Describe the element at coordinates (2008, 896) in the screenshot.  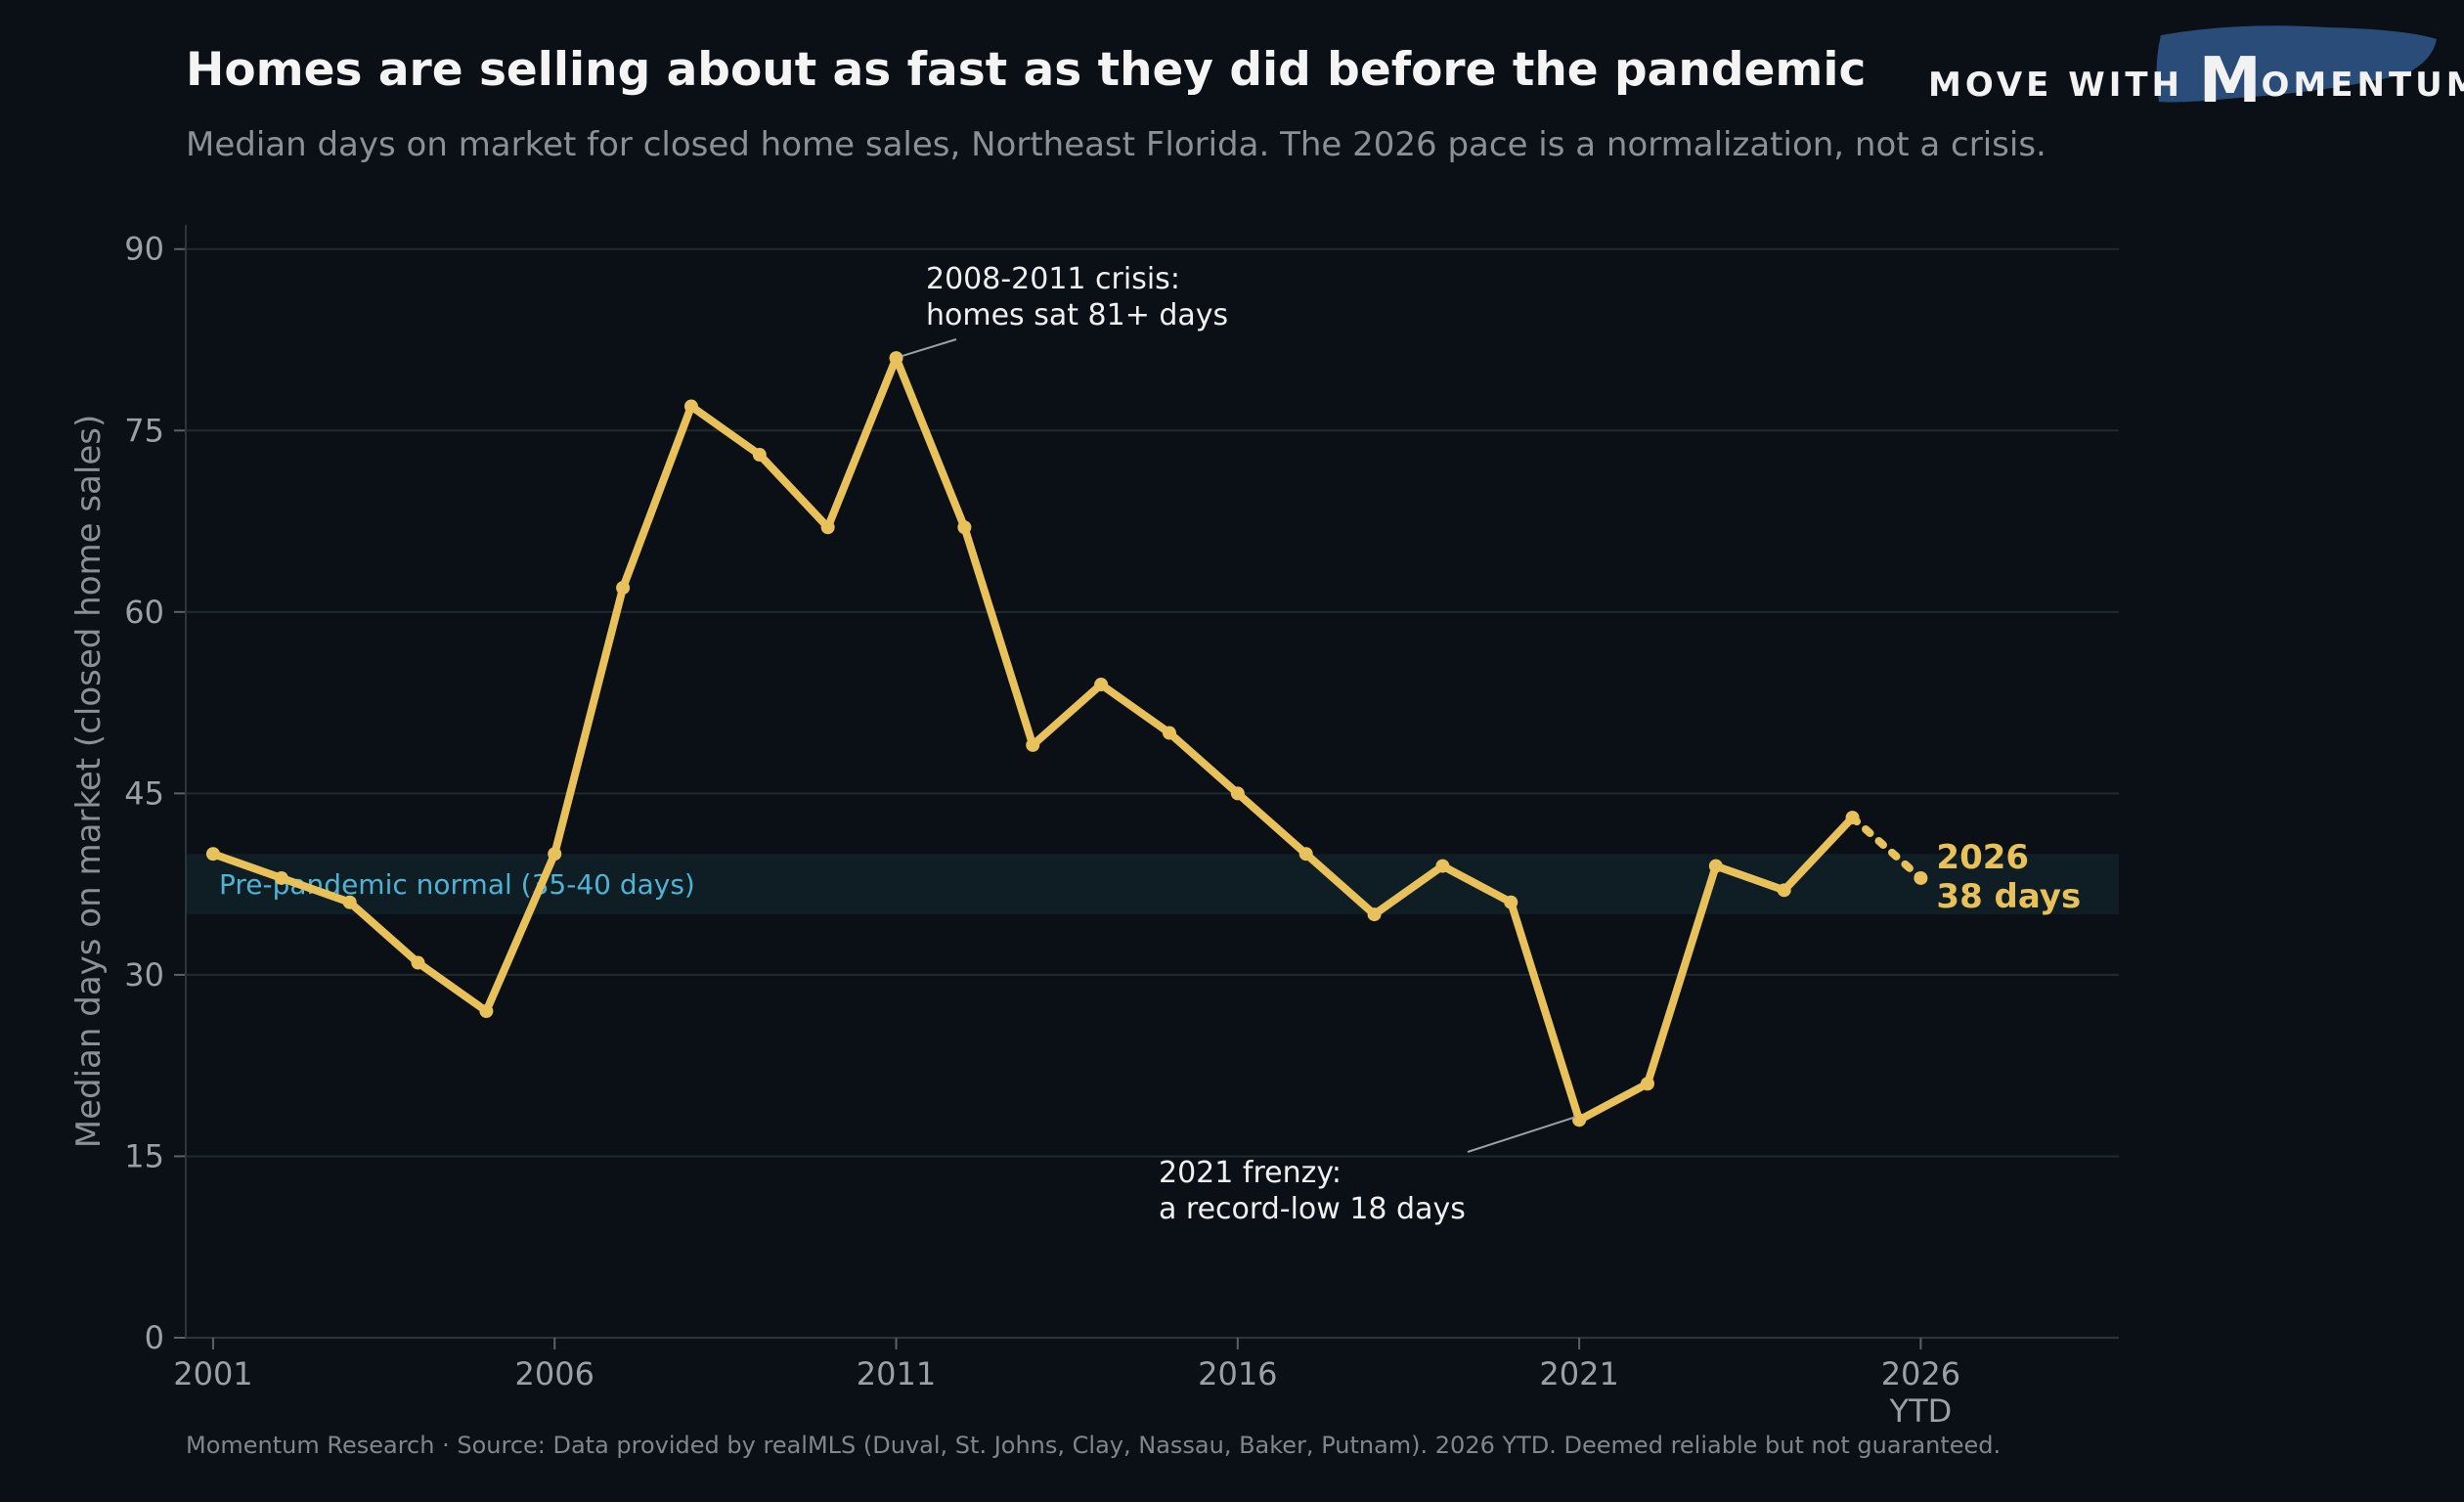
I see `ytd-label-value: 38 days` at that location.